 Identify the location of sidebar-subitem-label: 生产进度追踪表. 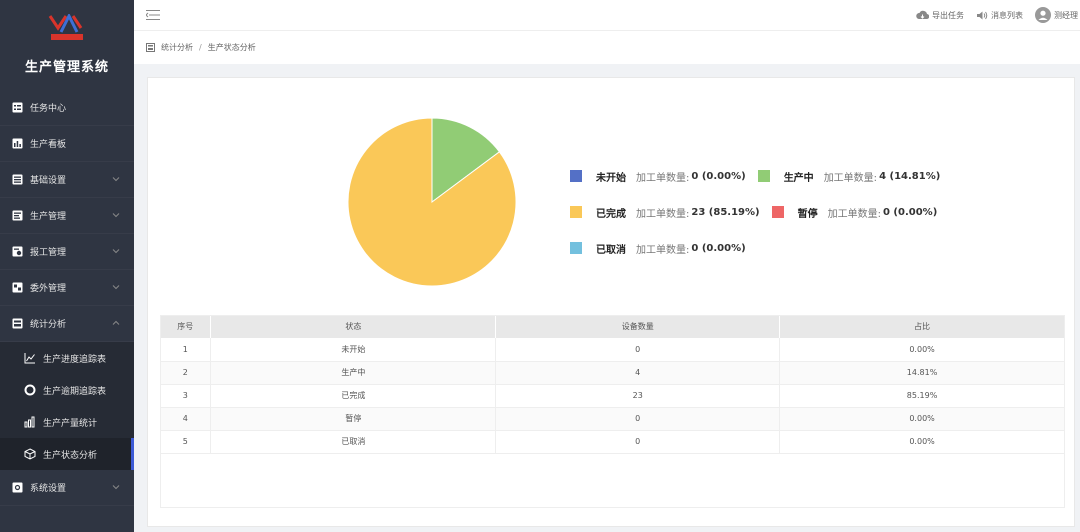
(75, 359).